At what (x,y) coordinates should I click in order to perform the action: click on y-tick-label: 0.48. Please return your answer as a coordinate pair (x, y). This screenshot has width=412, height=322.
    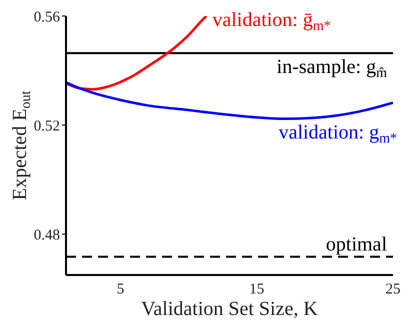
    Looking at the image, I should click on (47, 235).